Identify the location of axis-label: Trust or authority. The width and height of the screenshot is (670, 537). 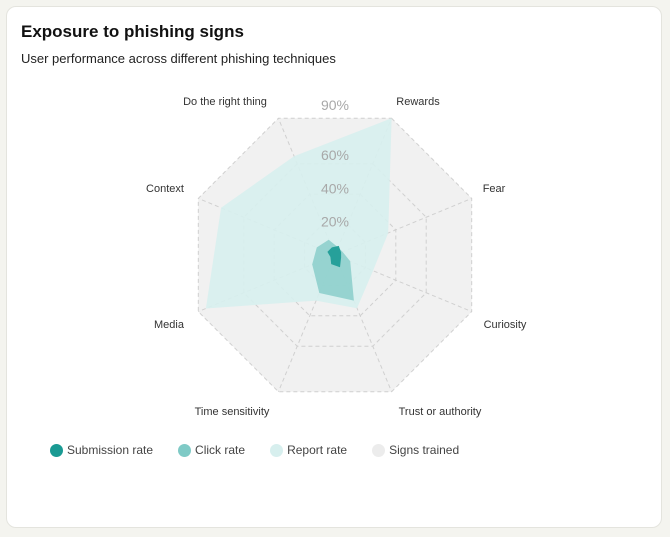
(440, 412).